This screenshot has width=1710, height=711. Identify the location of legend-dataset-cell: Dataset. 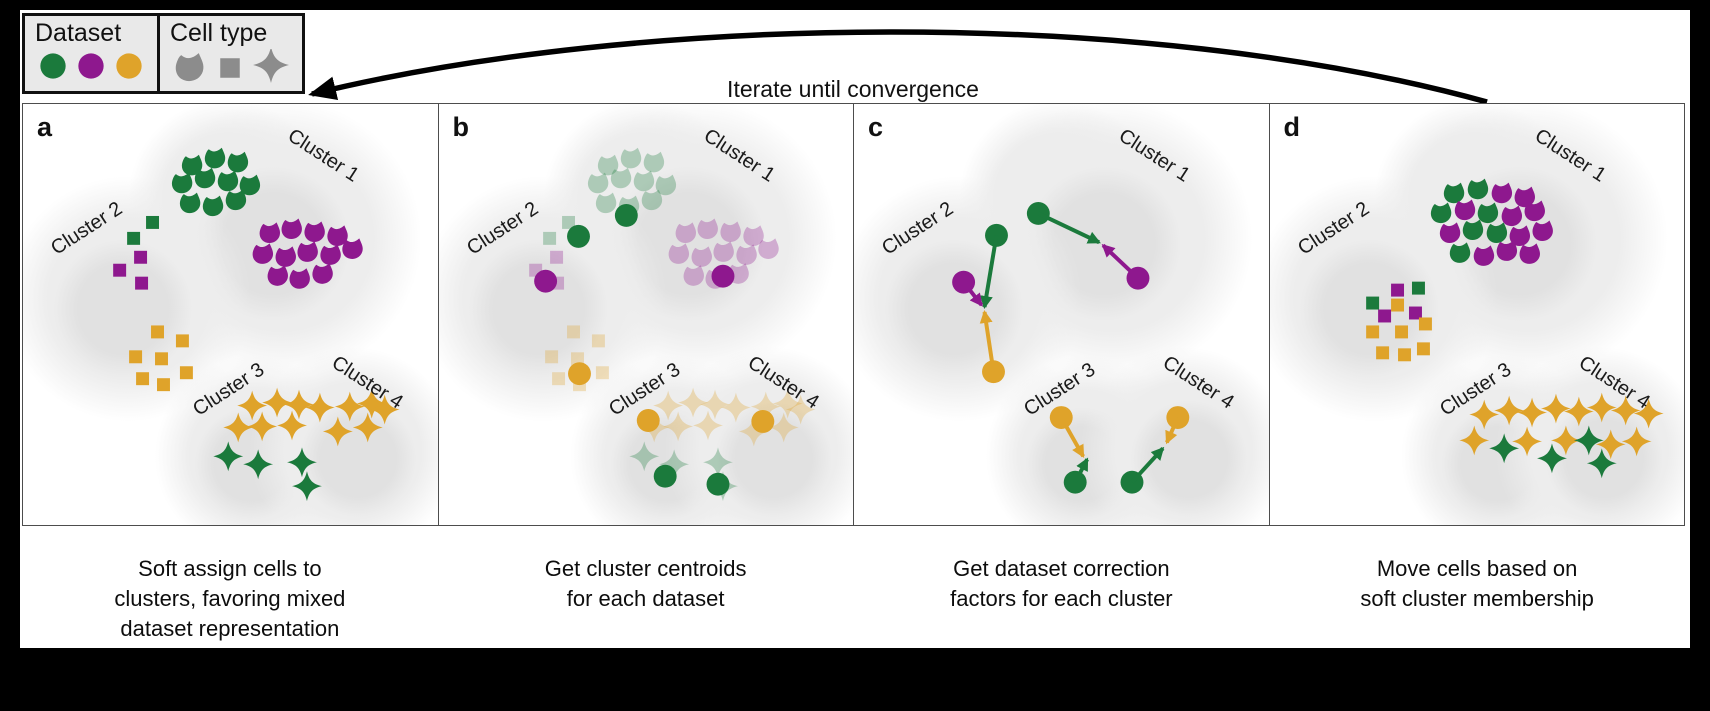
(92, 53).